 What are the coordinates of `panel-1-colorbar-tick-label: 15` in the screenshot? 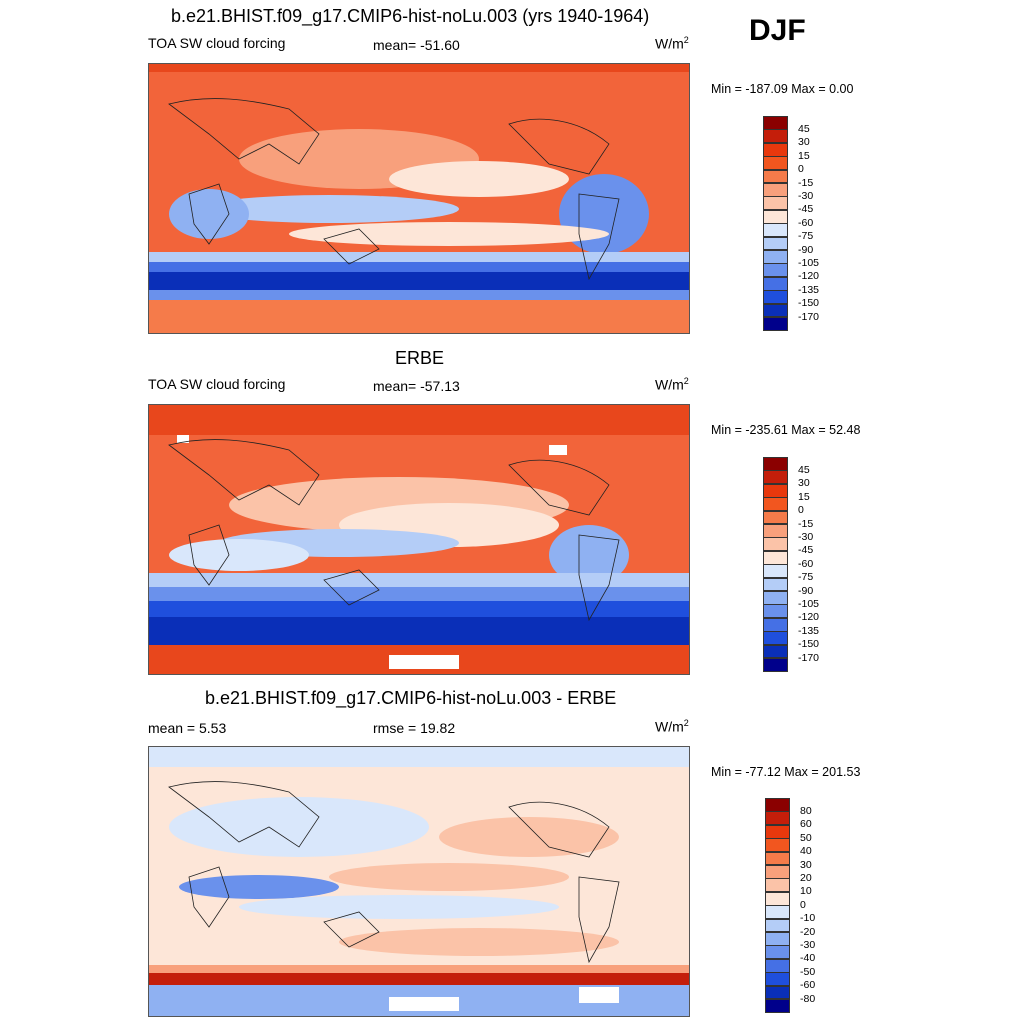 It's located at (804, 155).